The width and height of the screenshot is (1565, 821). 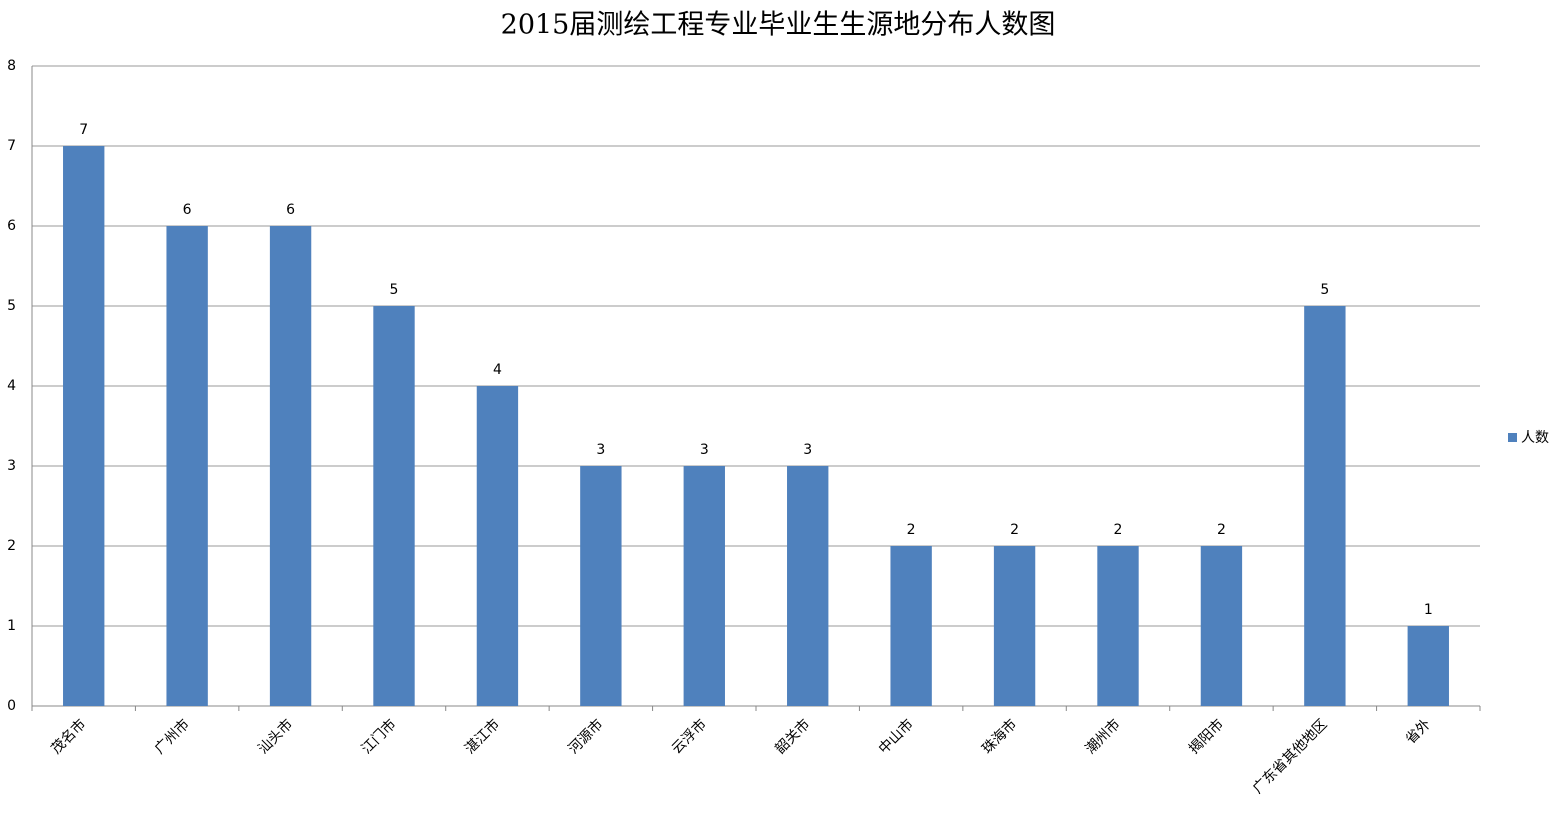 I want to click on legend-swatch, so click(x=1512, y=437).